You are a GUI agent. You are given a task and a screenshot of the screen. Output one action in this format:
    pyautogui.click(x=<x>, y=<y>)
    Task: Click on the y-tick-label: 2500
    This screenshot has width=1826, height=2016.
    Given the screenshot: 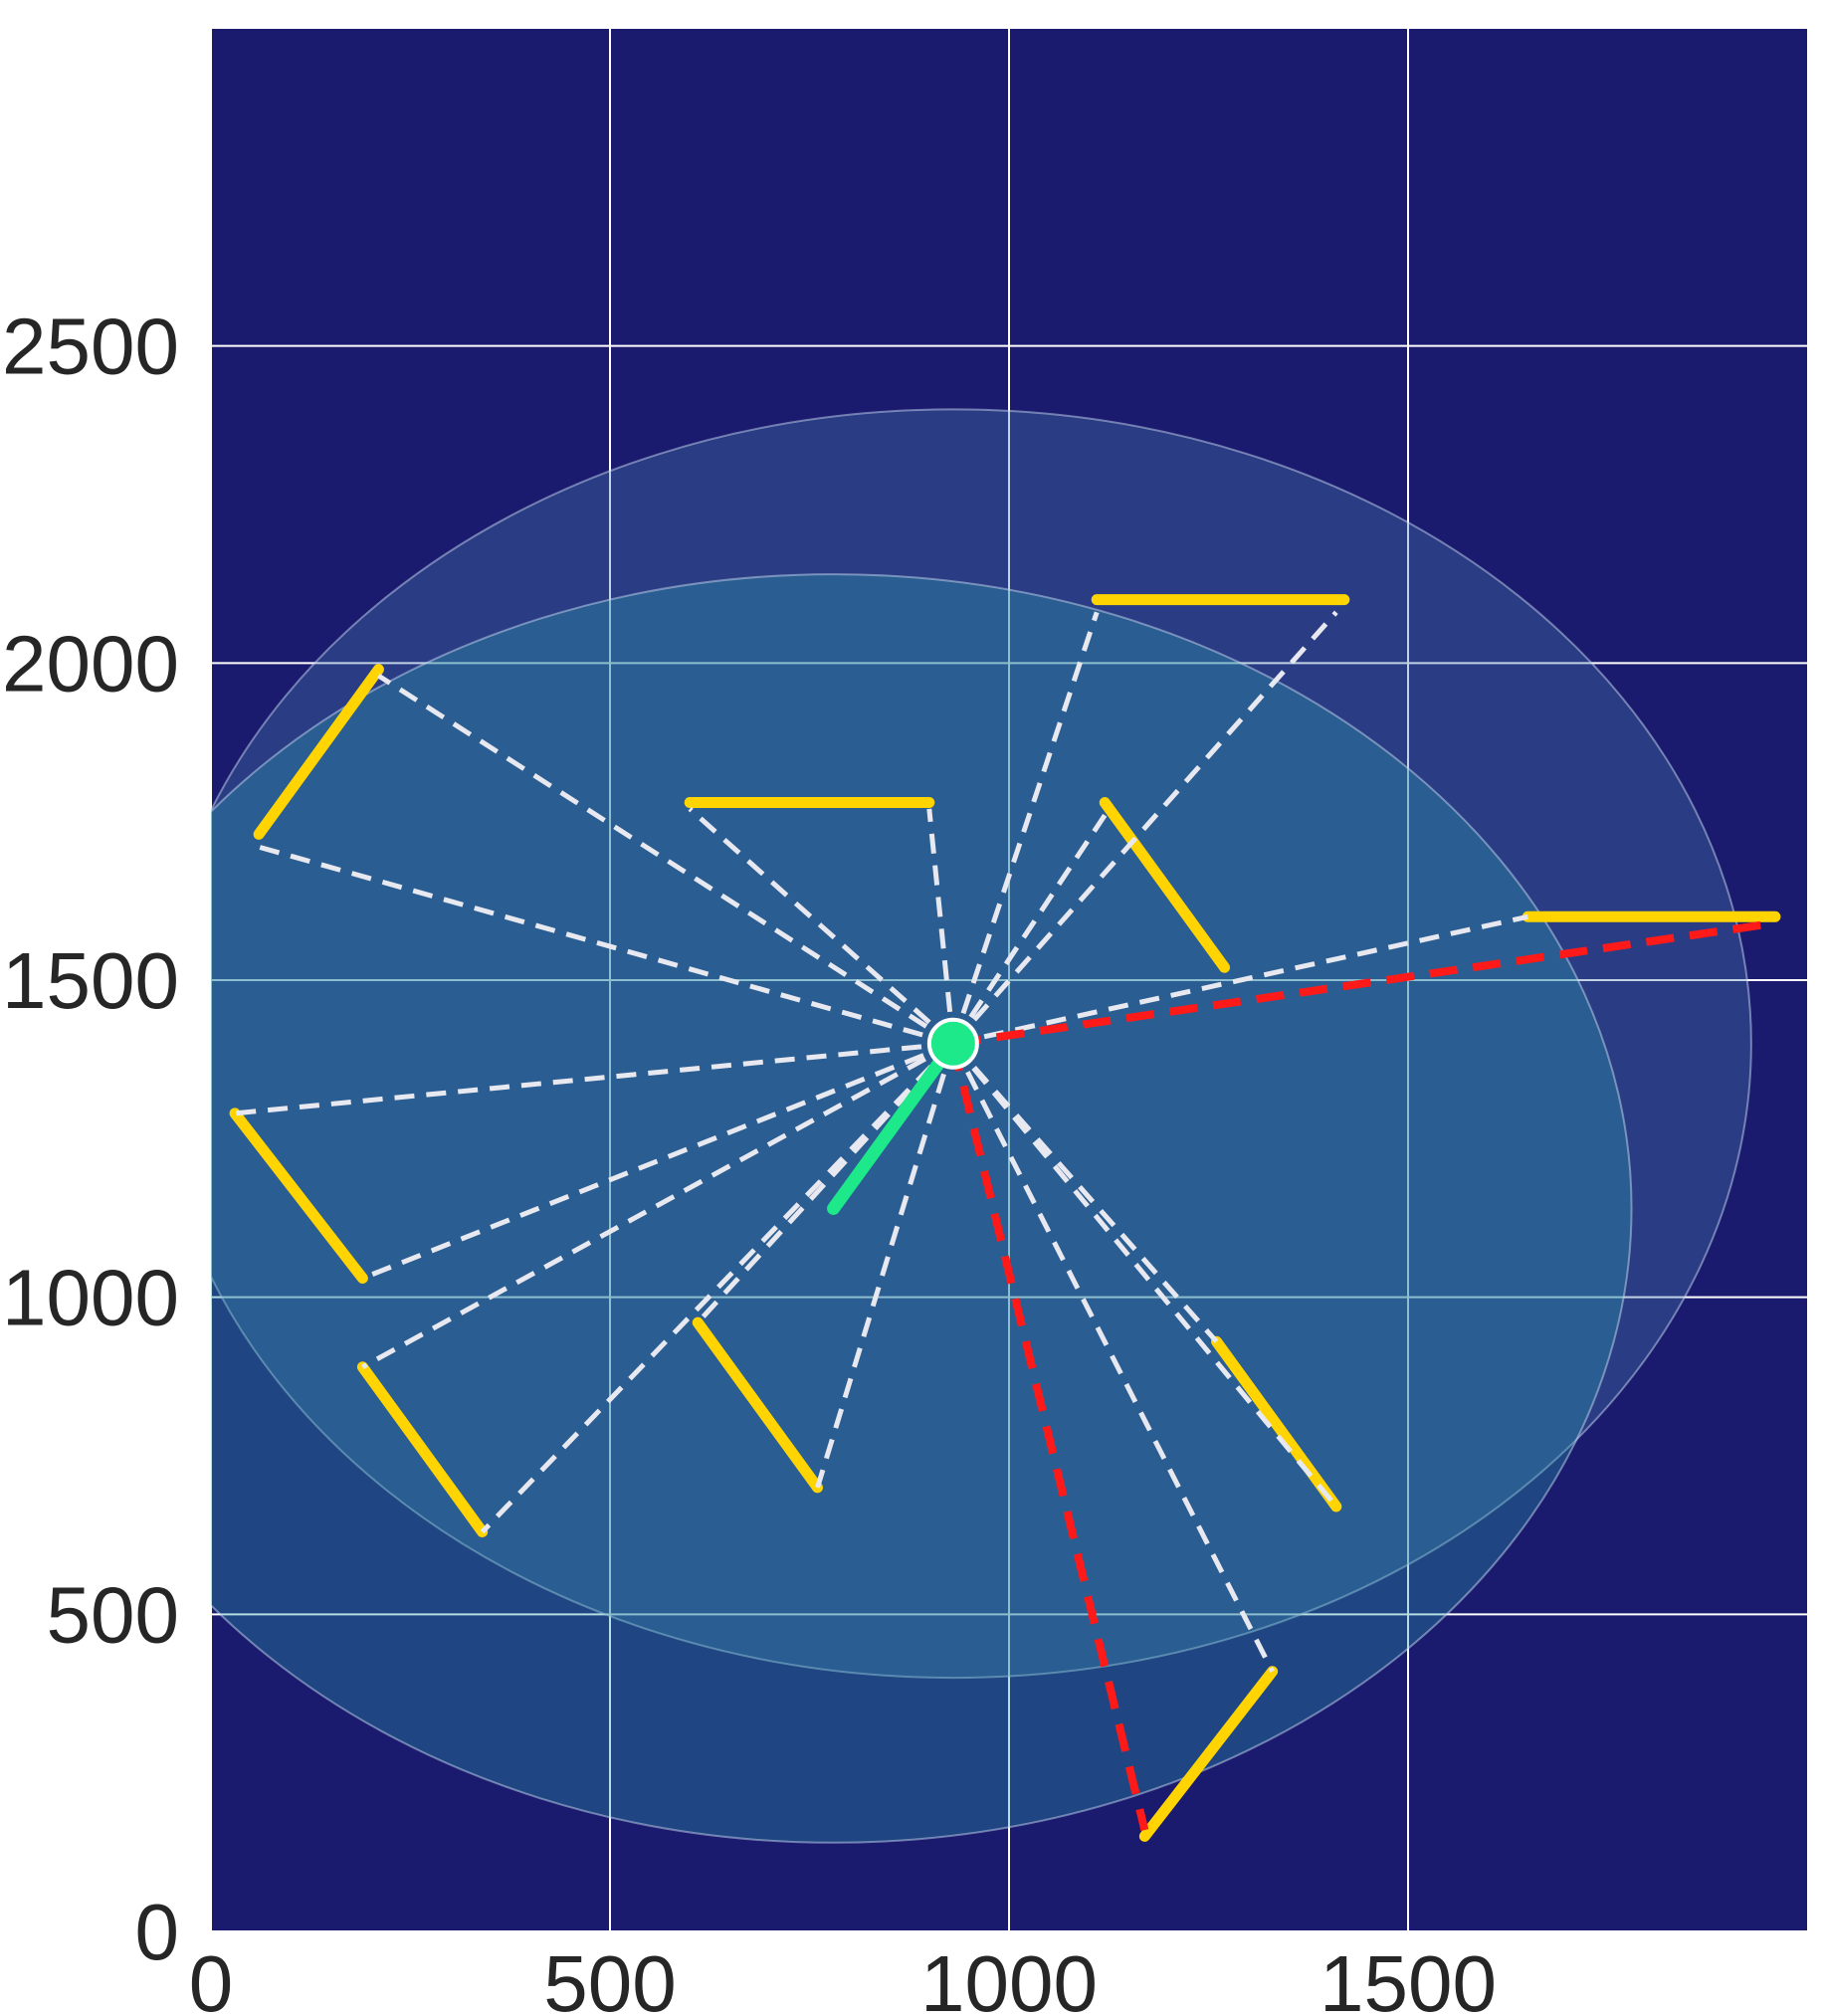 What is the action you would take?
    pyautogui.click(x=90, y=346)
    